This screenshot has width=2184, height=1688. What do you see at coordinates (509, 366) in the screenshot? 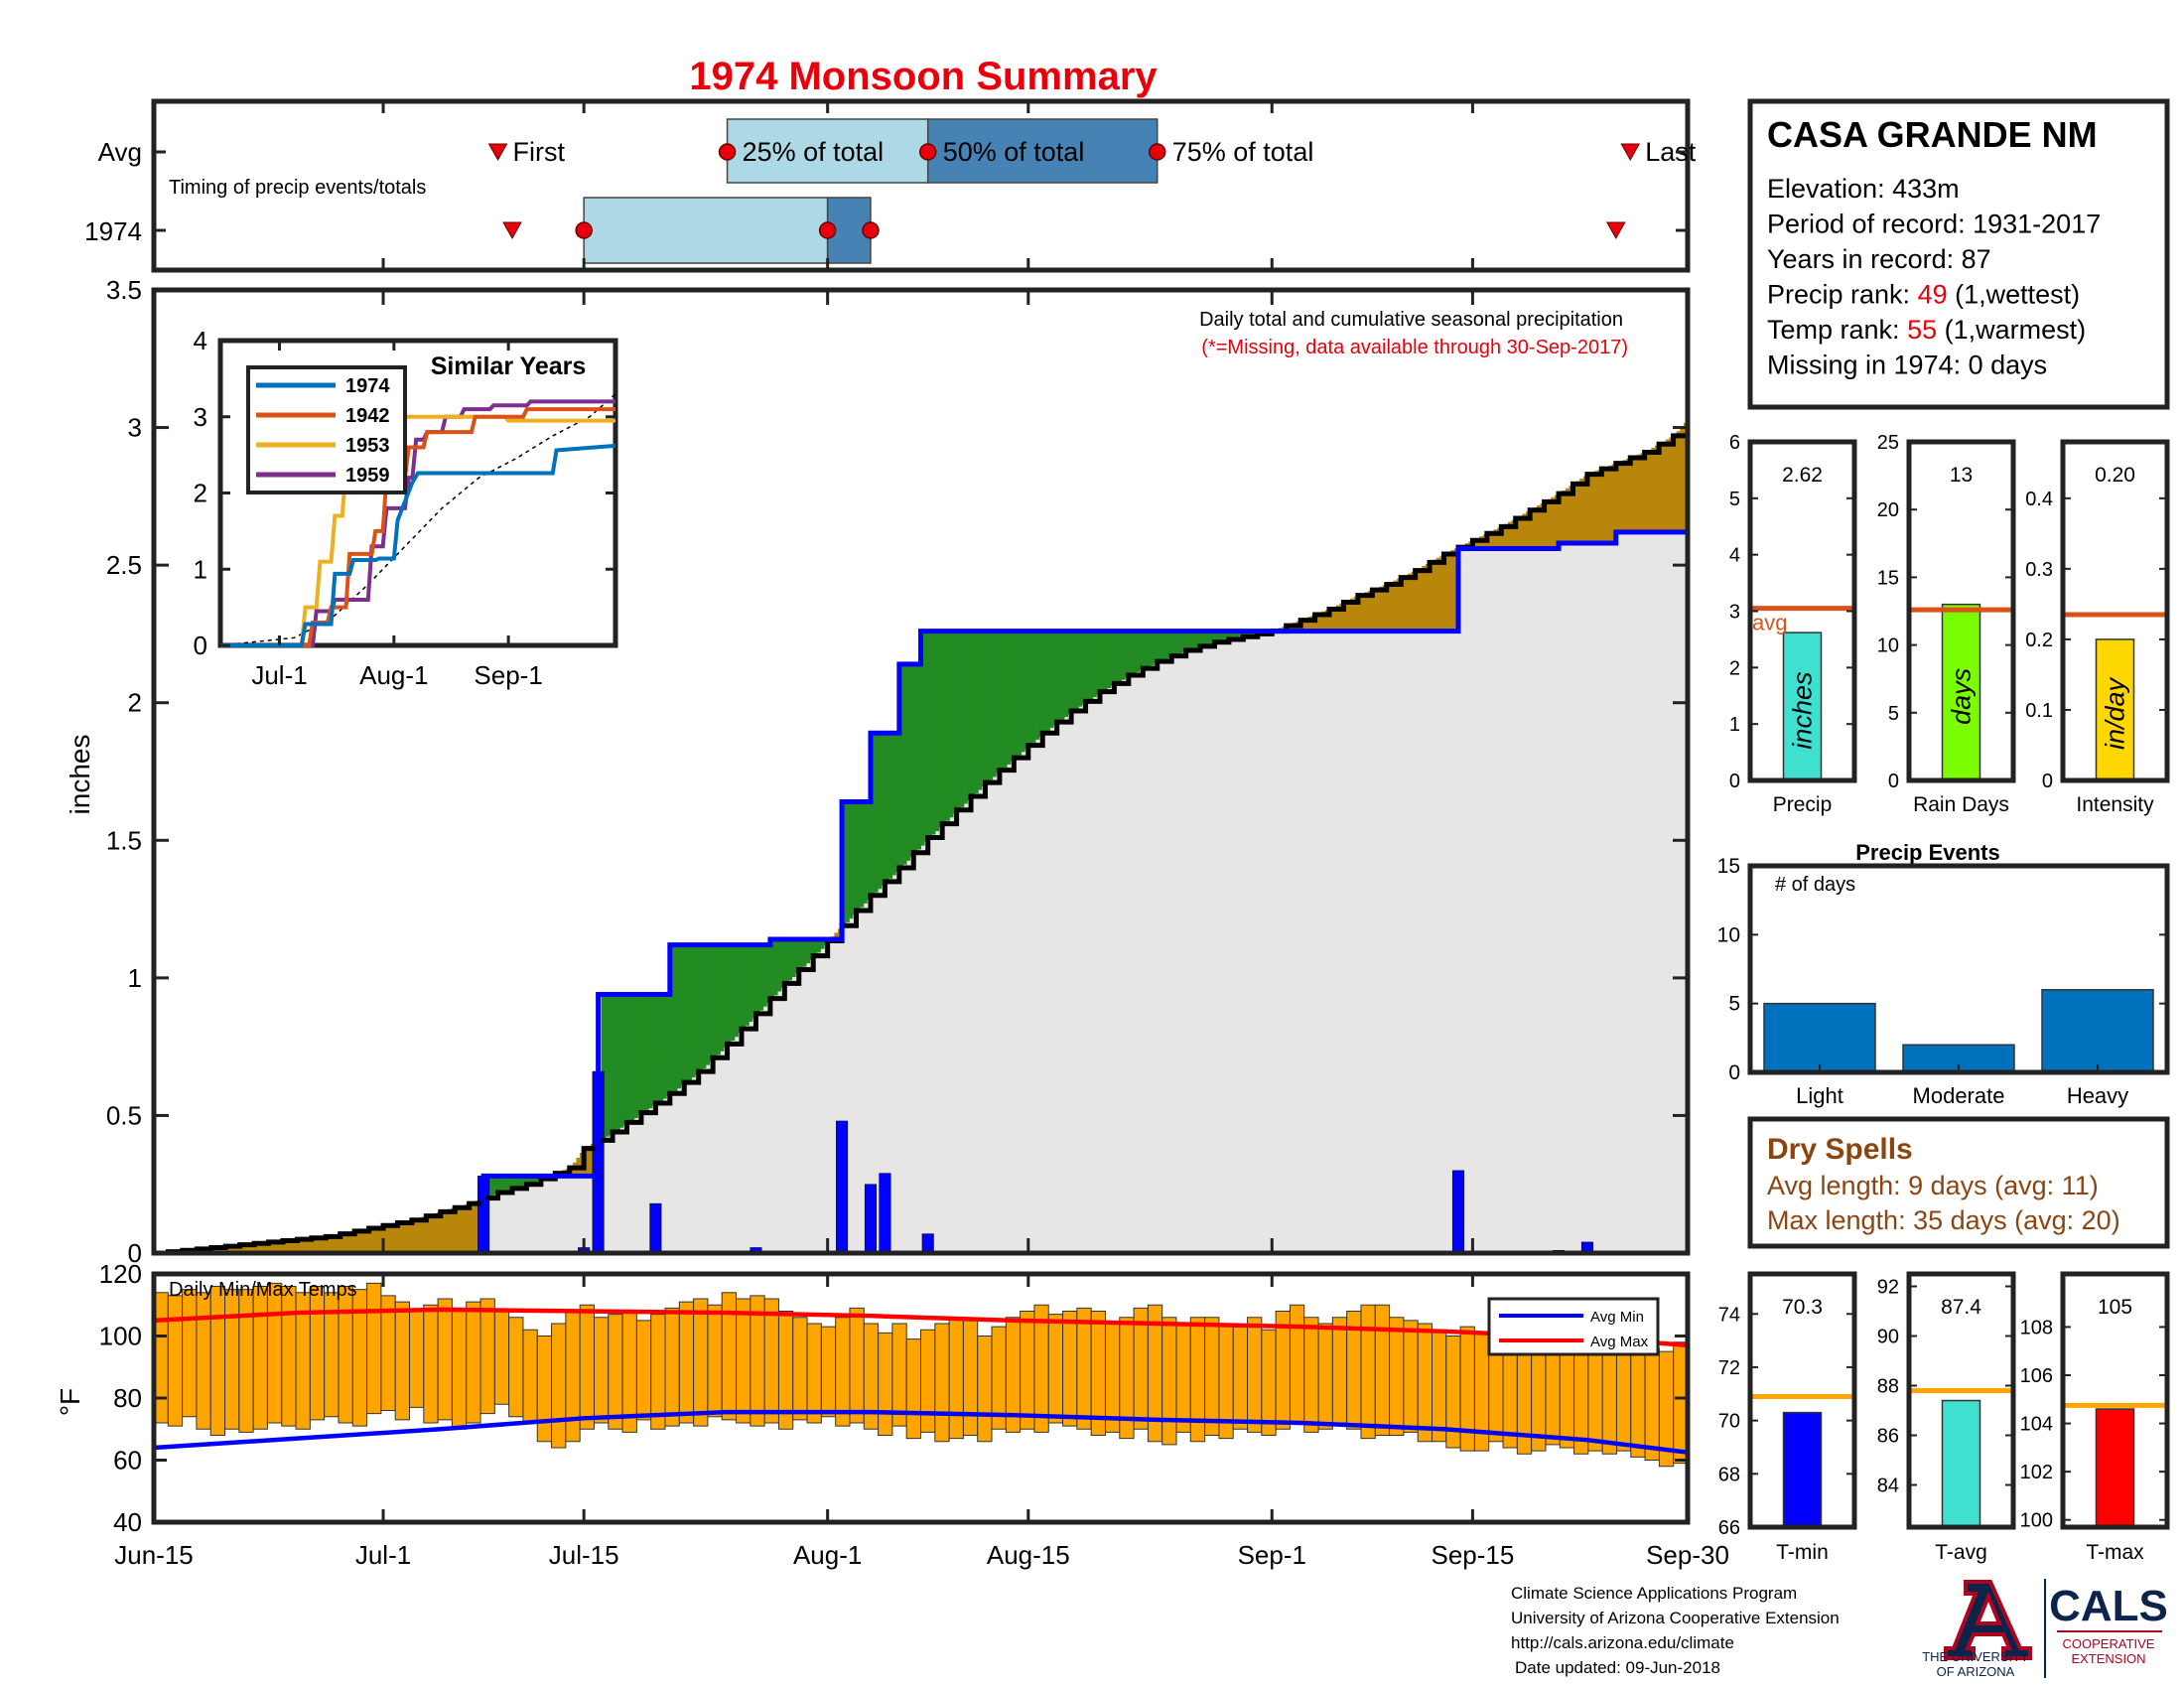
I see `inset-title: Similar Years` at bounding box center [509, 366].